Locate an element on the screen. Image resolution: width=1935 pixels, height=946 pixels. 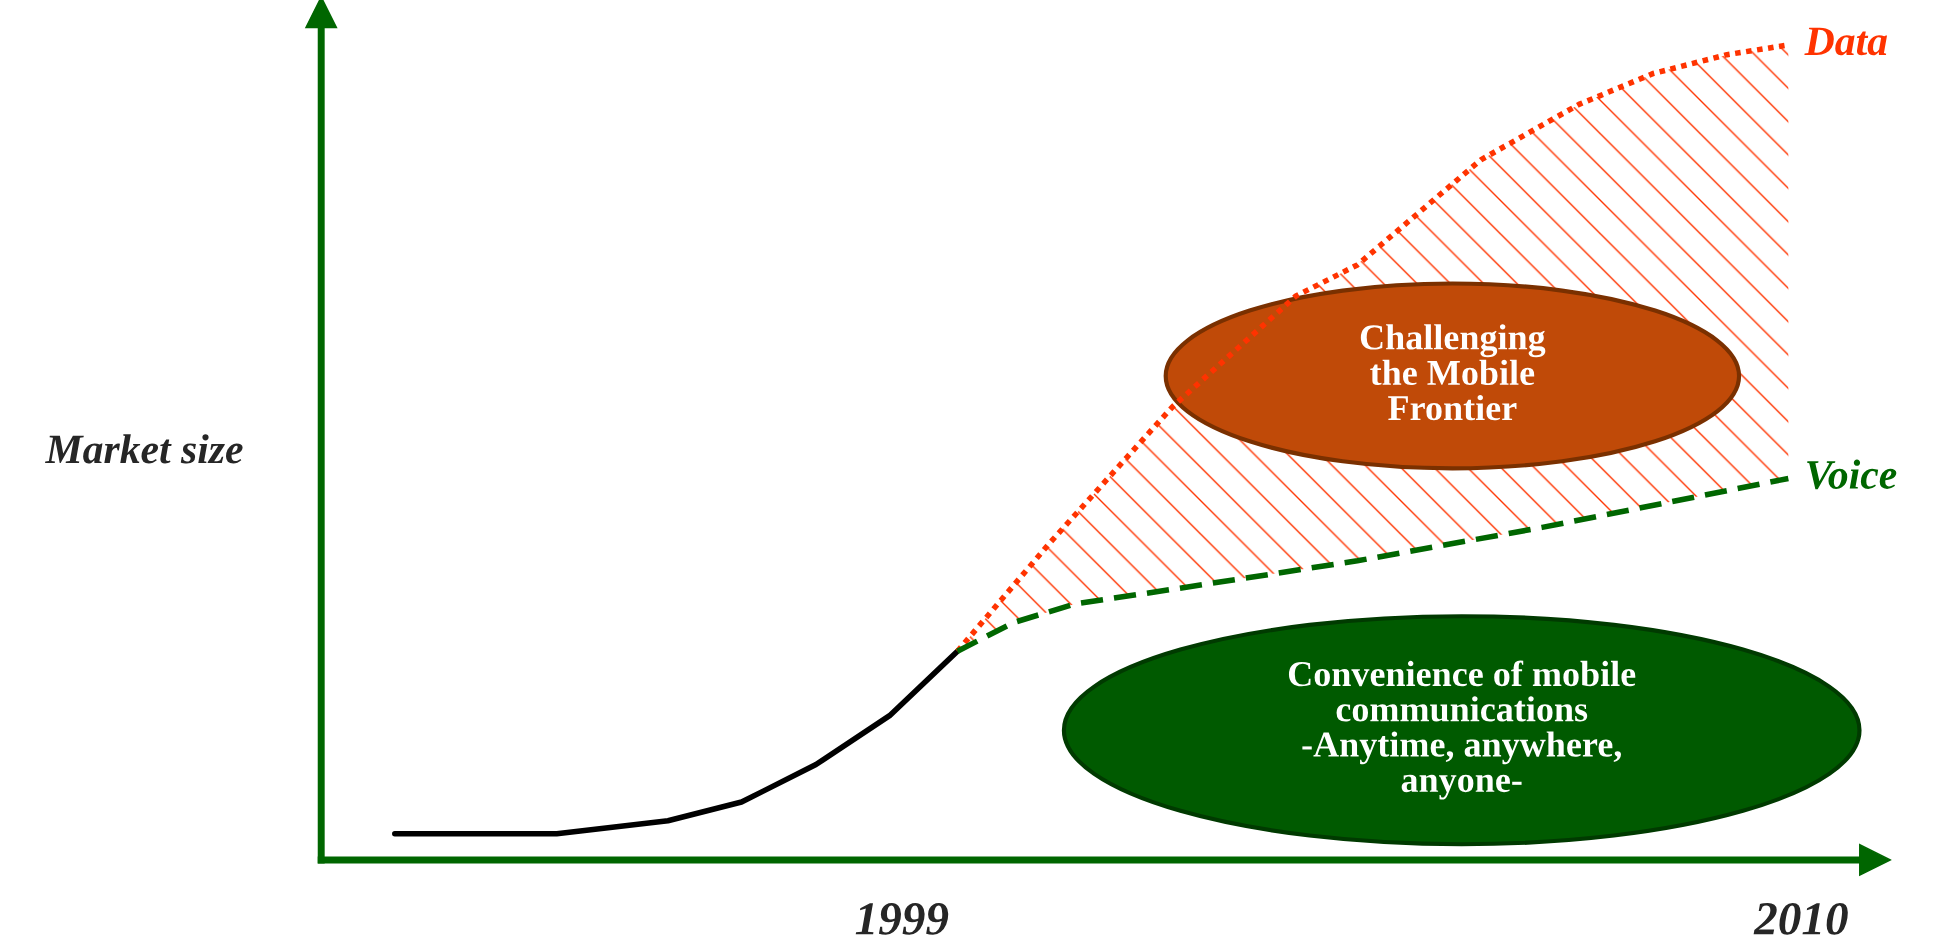
series-label: Data is located at coordinates (1846, 41).